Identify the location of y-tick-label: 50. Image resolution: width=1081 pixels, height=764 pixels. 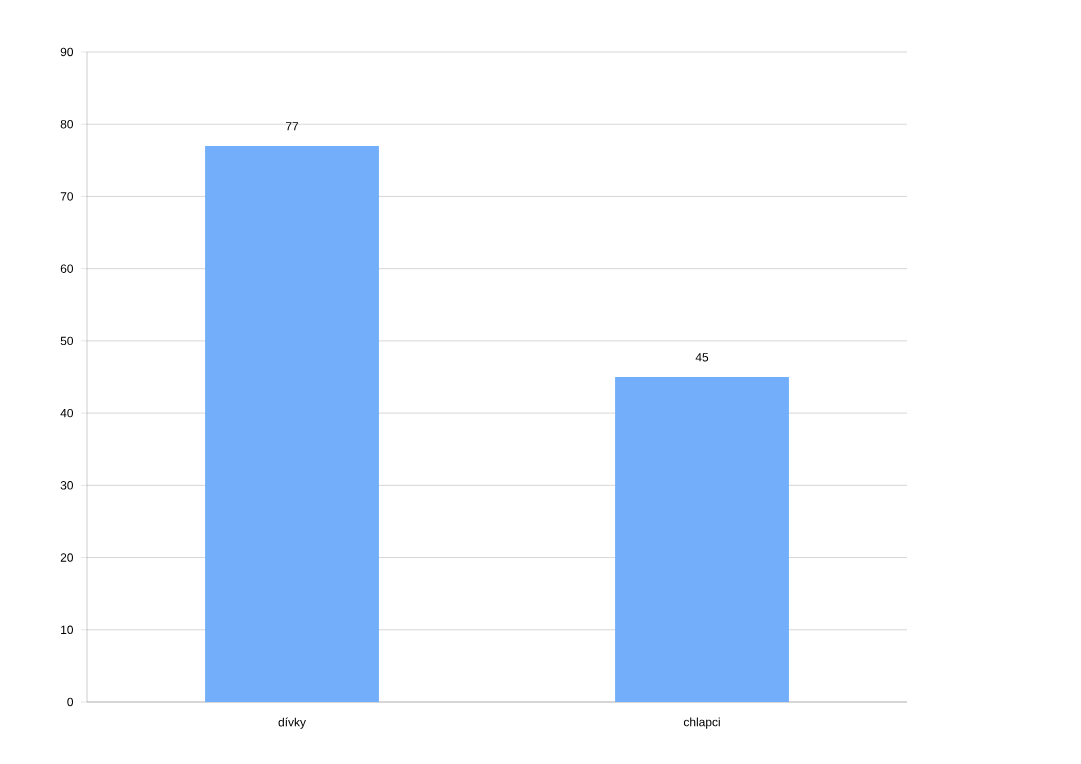
(67, 341).